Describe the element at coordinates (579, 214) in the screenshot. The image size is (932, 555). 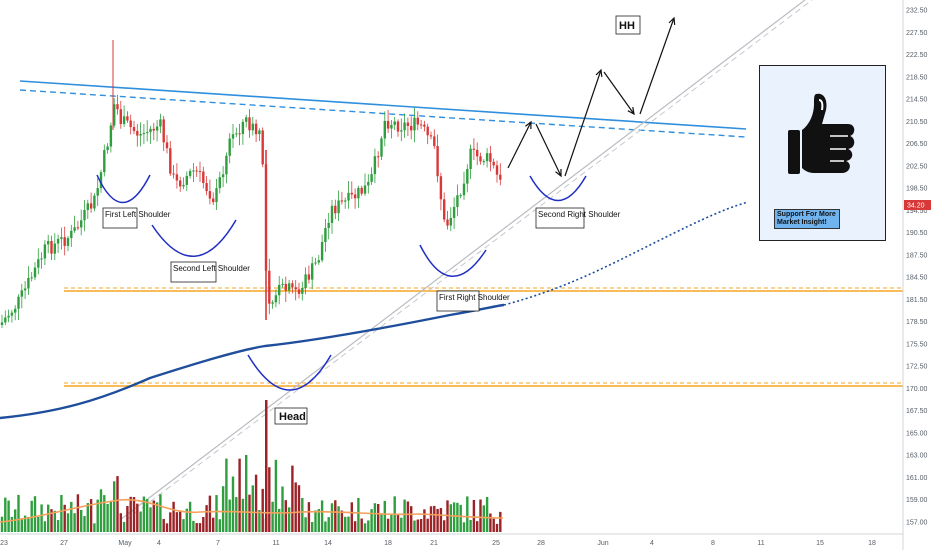
I see `second-right-shoulder-label: Second Right Shoulder` at that location.